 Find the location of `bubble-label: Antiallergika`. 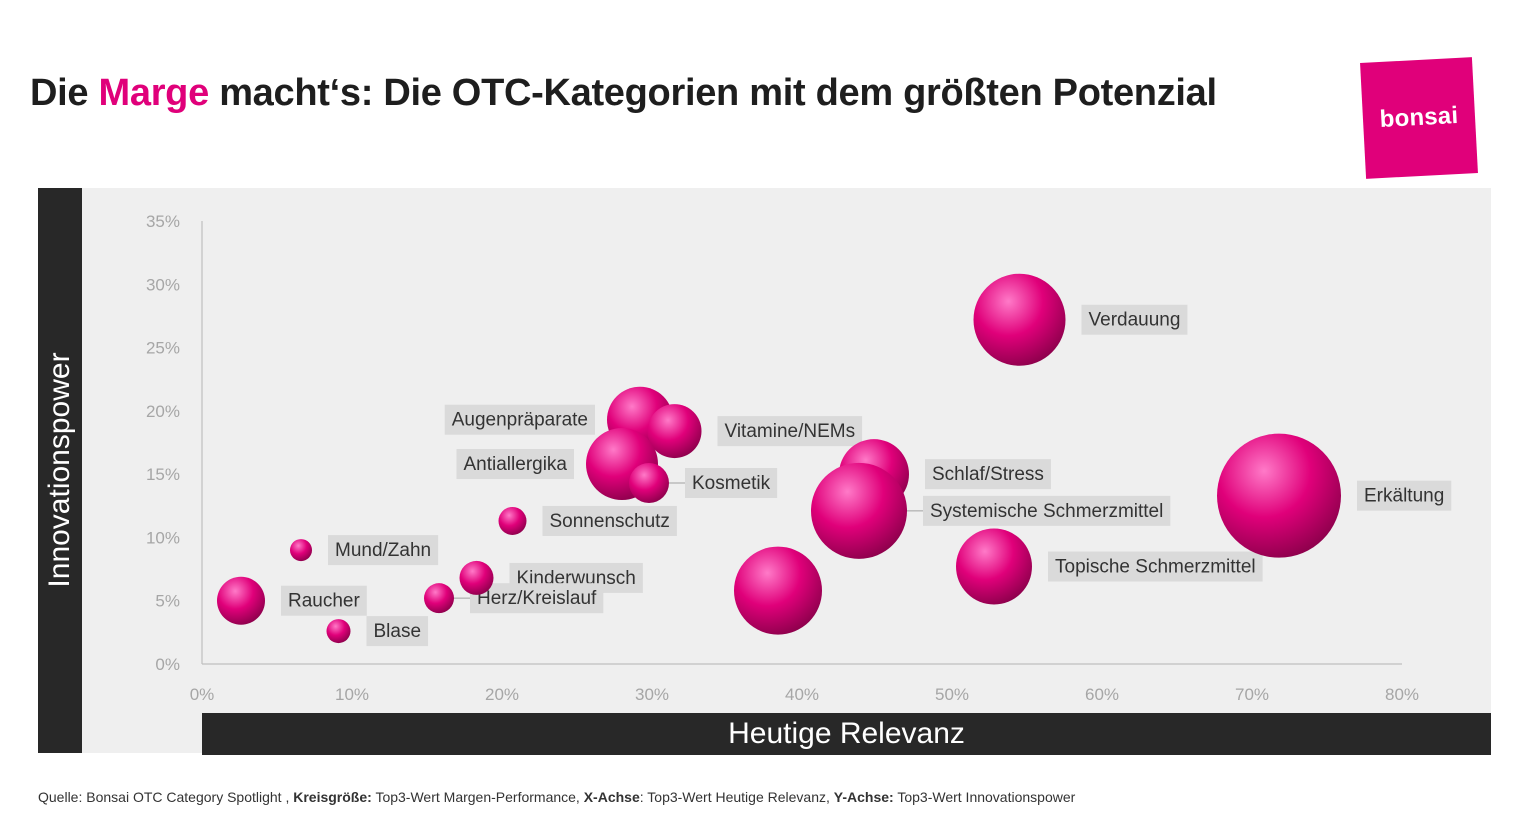

bubble-label: Antiallergika is located at coordinates (515, 464).